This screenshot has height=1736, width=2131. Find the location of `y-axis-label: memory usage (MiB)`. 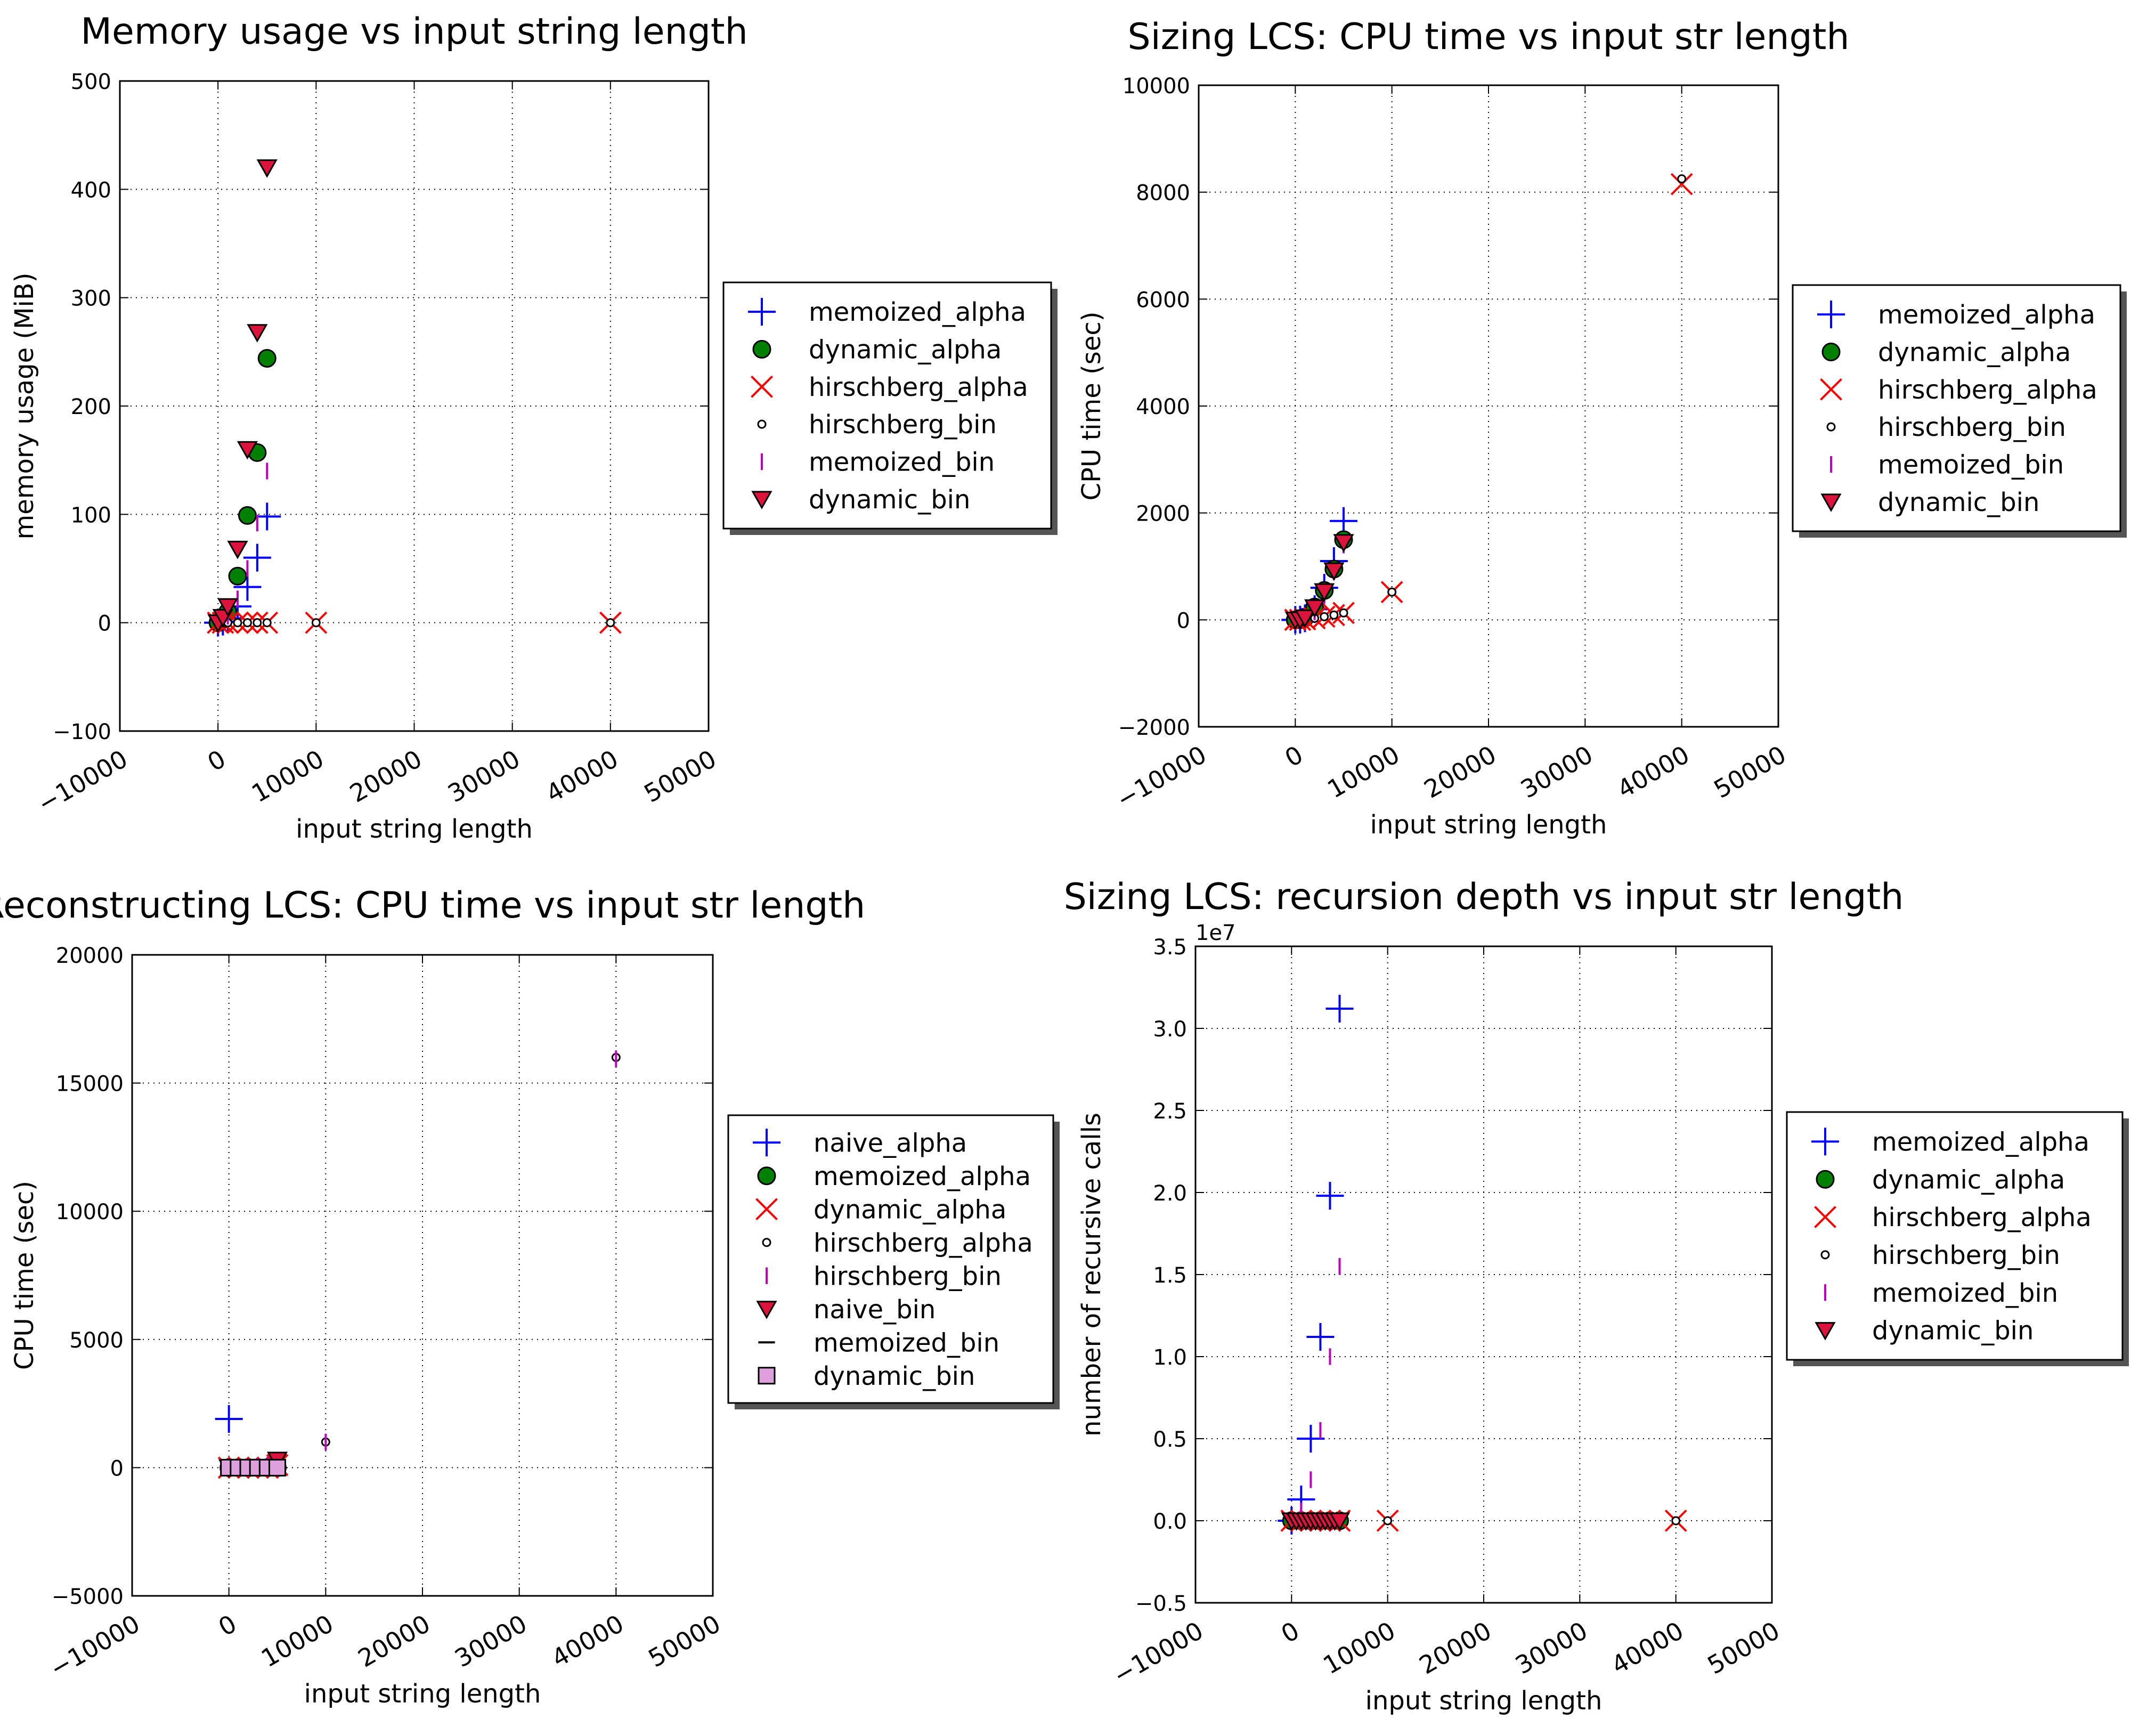

y-axis-label: memory usage (MiB) is located at coordinates (24, 405).